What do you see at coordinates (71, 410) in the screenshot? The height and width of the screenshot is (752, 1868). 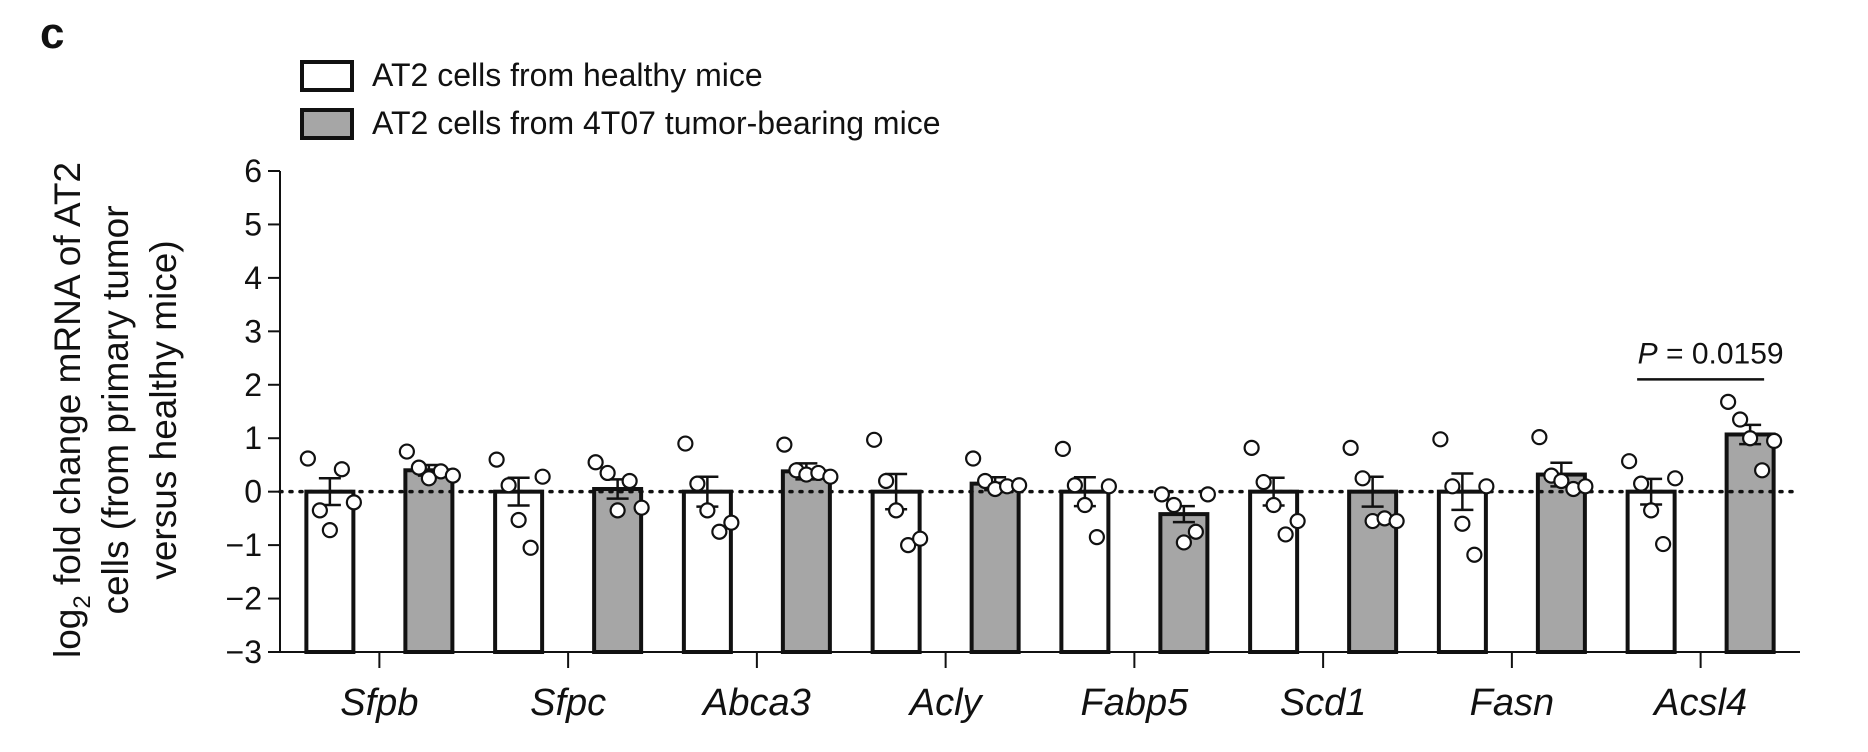 I see `y-axis-label-line-1: log2 fold change mRNA of AT2` at bounding box center [71, 410].